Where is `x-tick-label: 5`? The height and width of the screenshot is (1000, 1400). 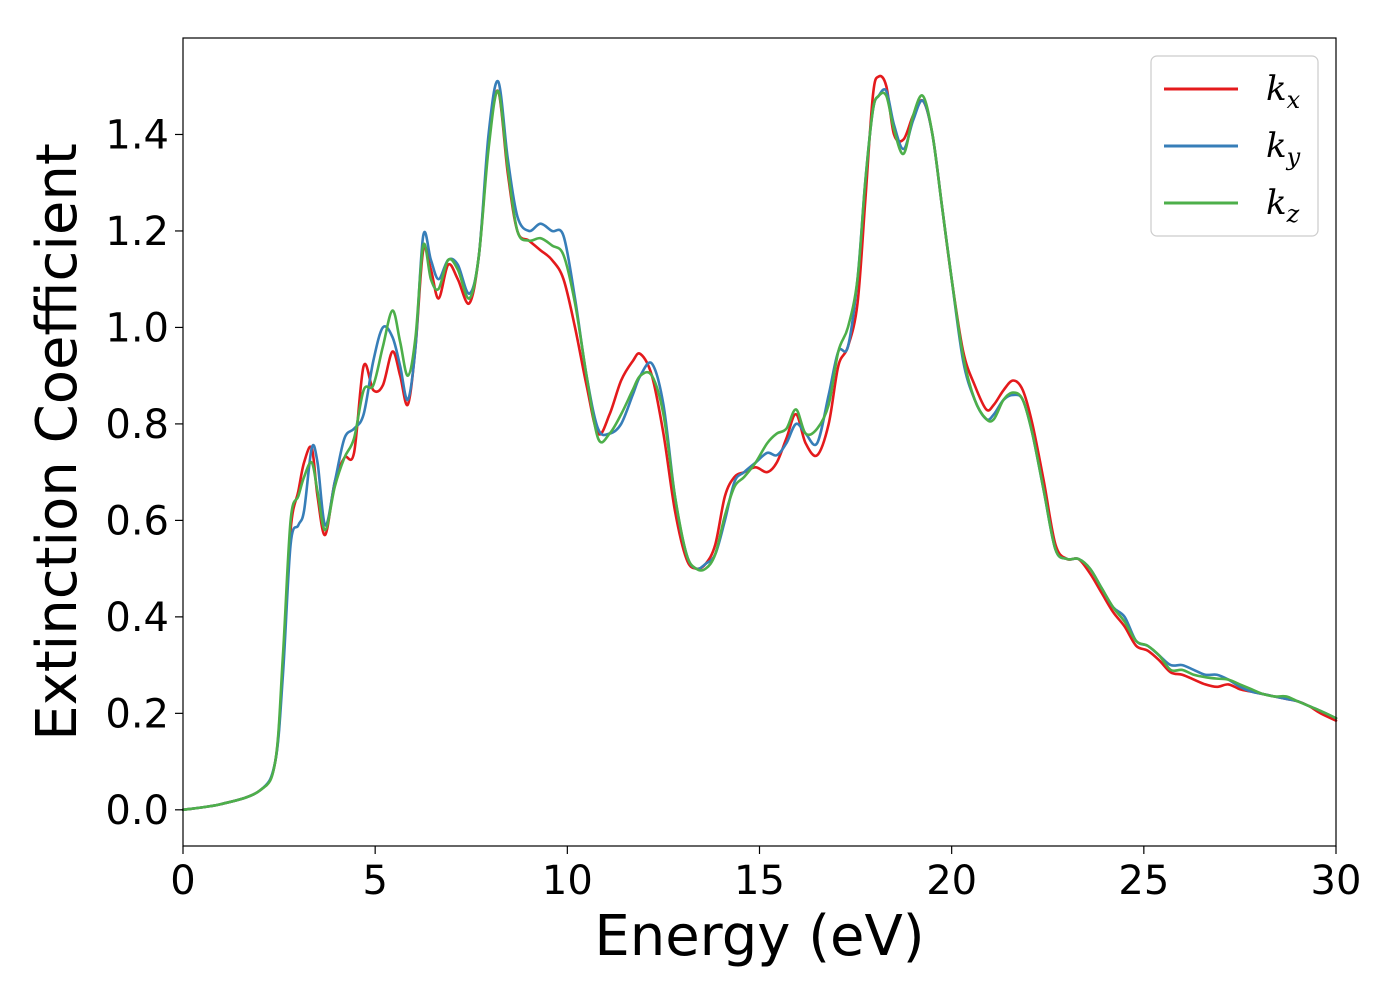 x-tick-label: 5 is located at coordinates (374, 881).